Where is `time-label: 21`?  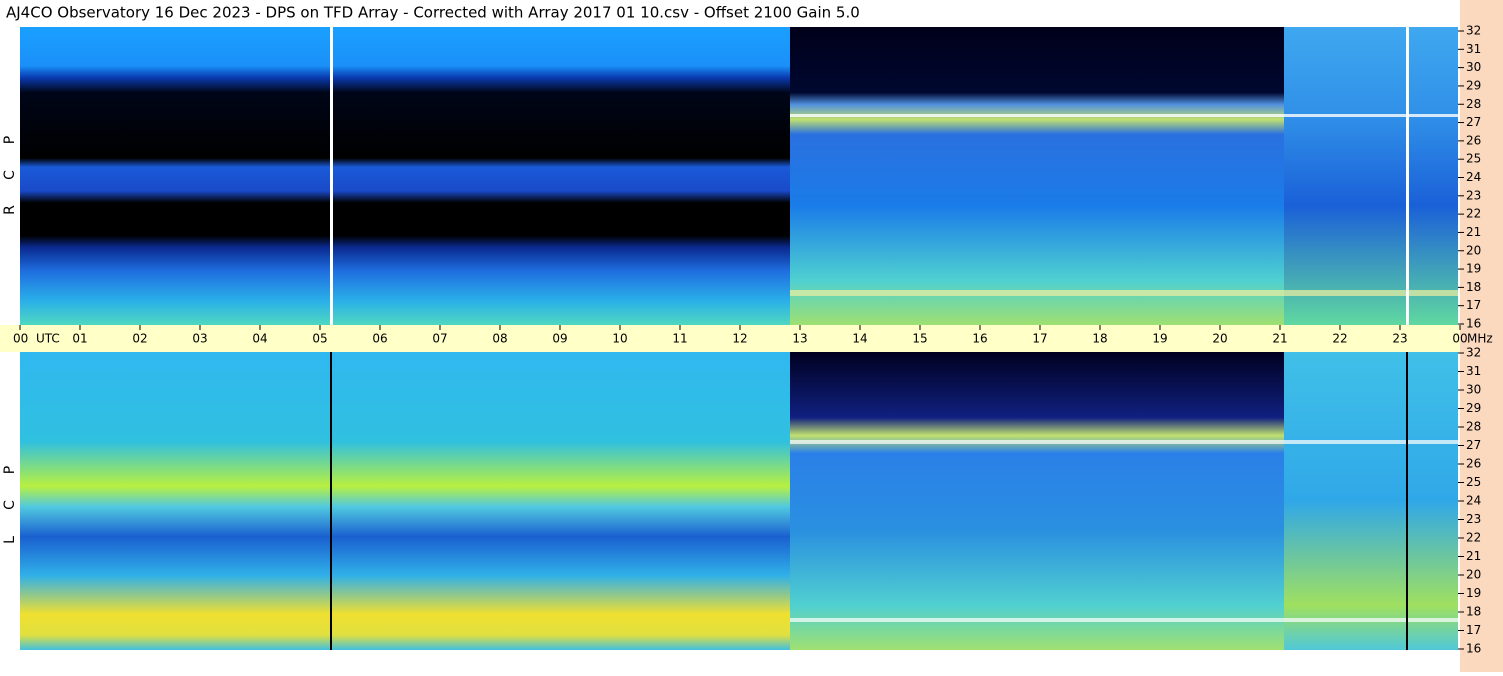 time-label: 21 is located at coordinates (1279, 339).